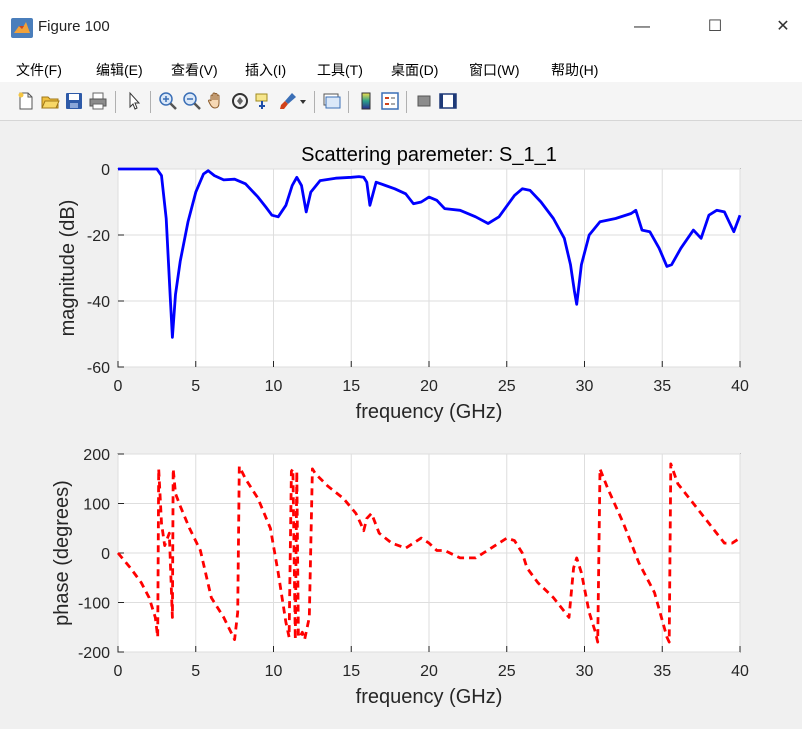 The height and width of the screenshot is (729, 802). I want to click on magnitude-y-axis-label: magnitude (dB), so click(68, 268).